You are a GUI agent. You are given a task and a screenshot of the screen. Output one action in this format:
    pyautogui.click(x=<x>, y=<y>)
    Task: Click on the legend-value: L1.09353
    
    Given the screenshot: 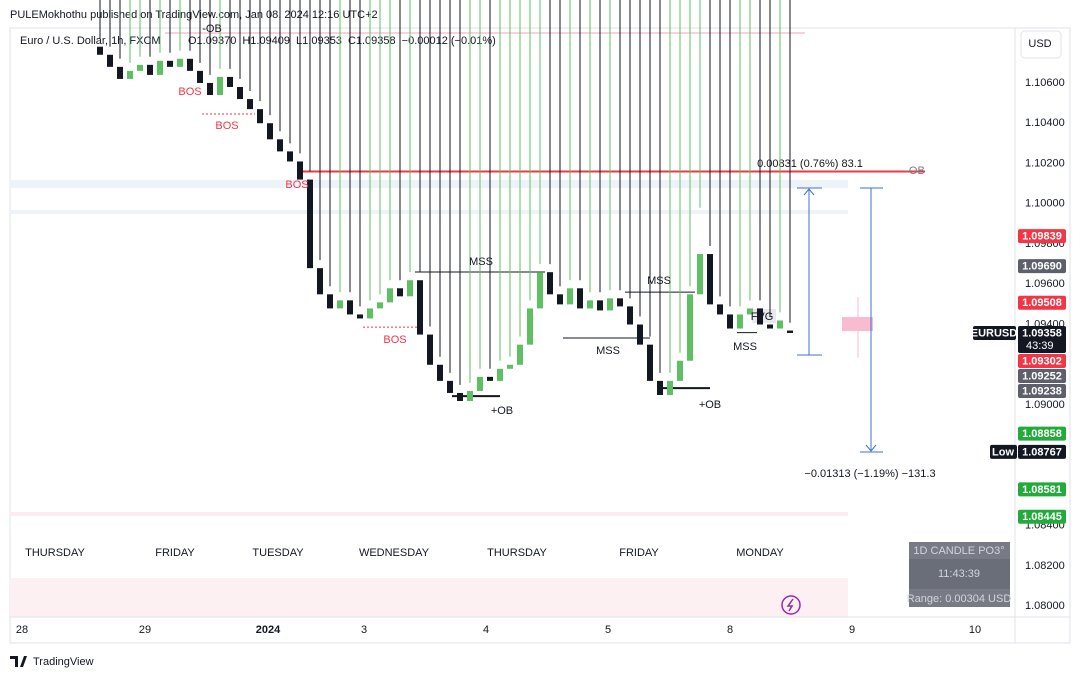 What is the action you would take?
    pyautogui.click(x=319, y=41)
    